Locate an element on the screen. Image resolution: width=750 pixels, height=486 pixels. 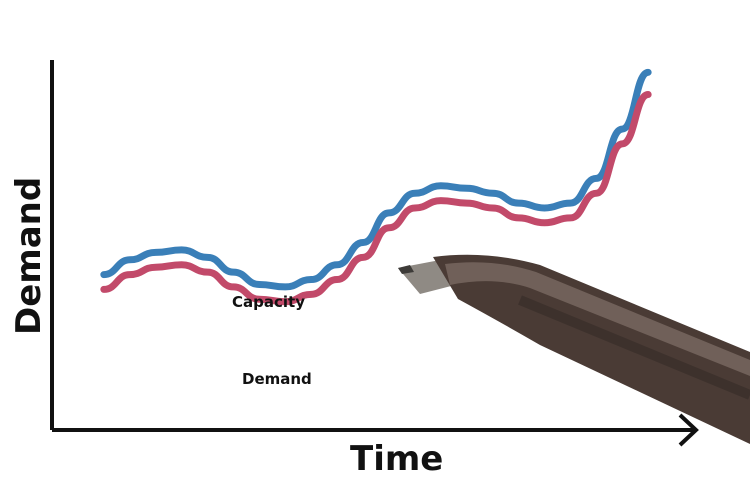
demand-label: Demand is located at coordinates (277, 379).